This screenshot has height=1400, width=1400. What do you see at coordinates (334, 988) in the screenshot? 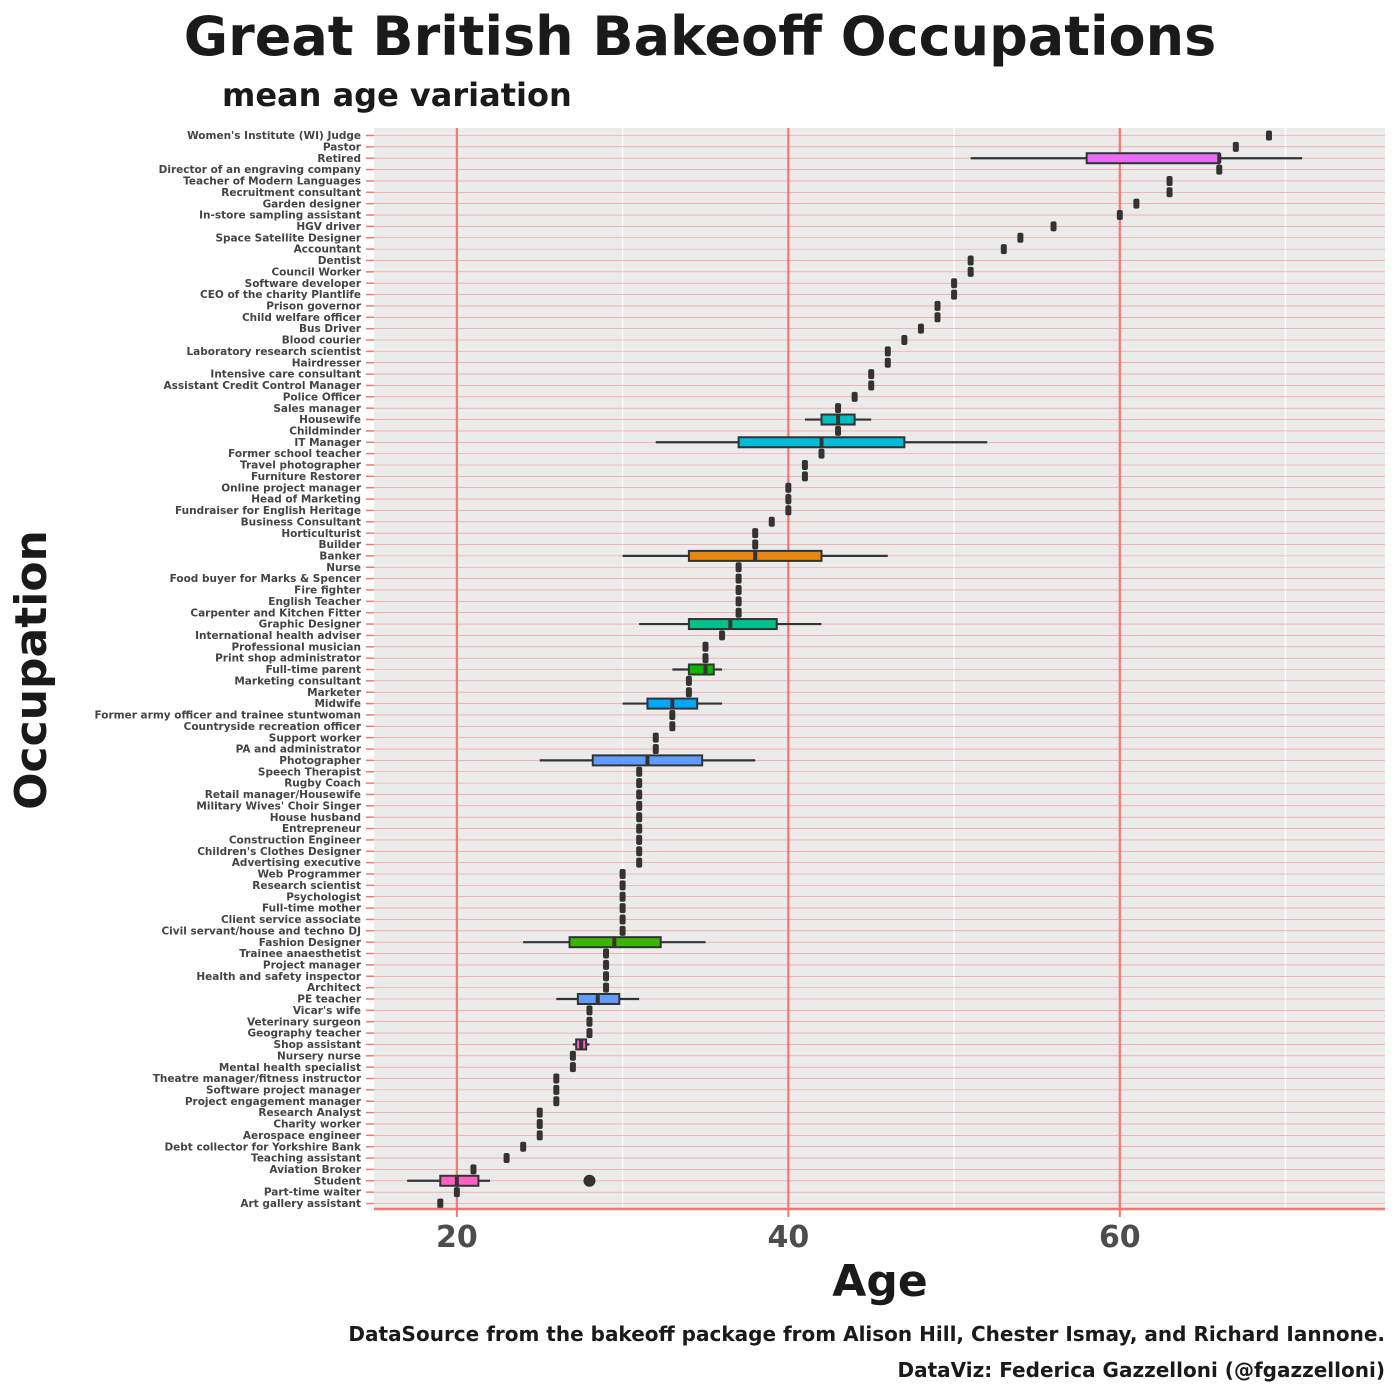
I see `occupation-label: Architect` at bounding box center [334, 988].